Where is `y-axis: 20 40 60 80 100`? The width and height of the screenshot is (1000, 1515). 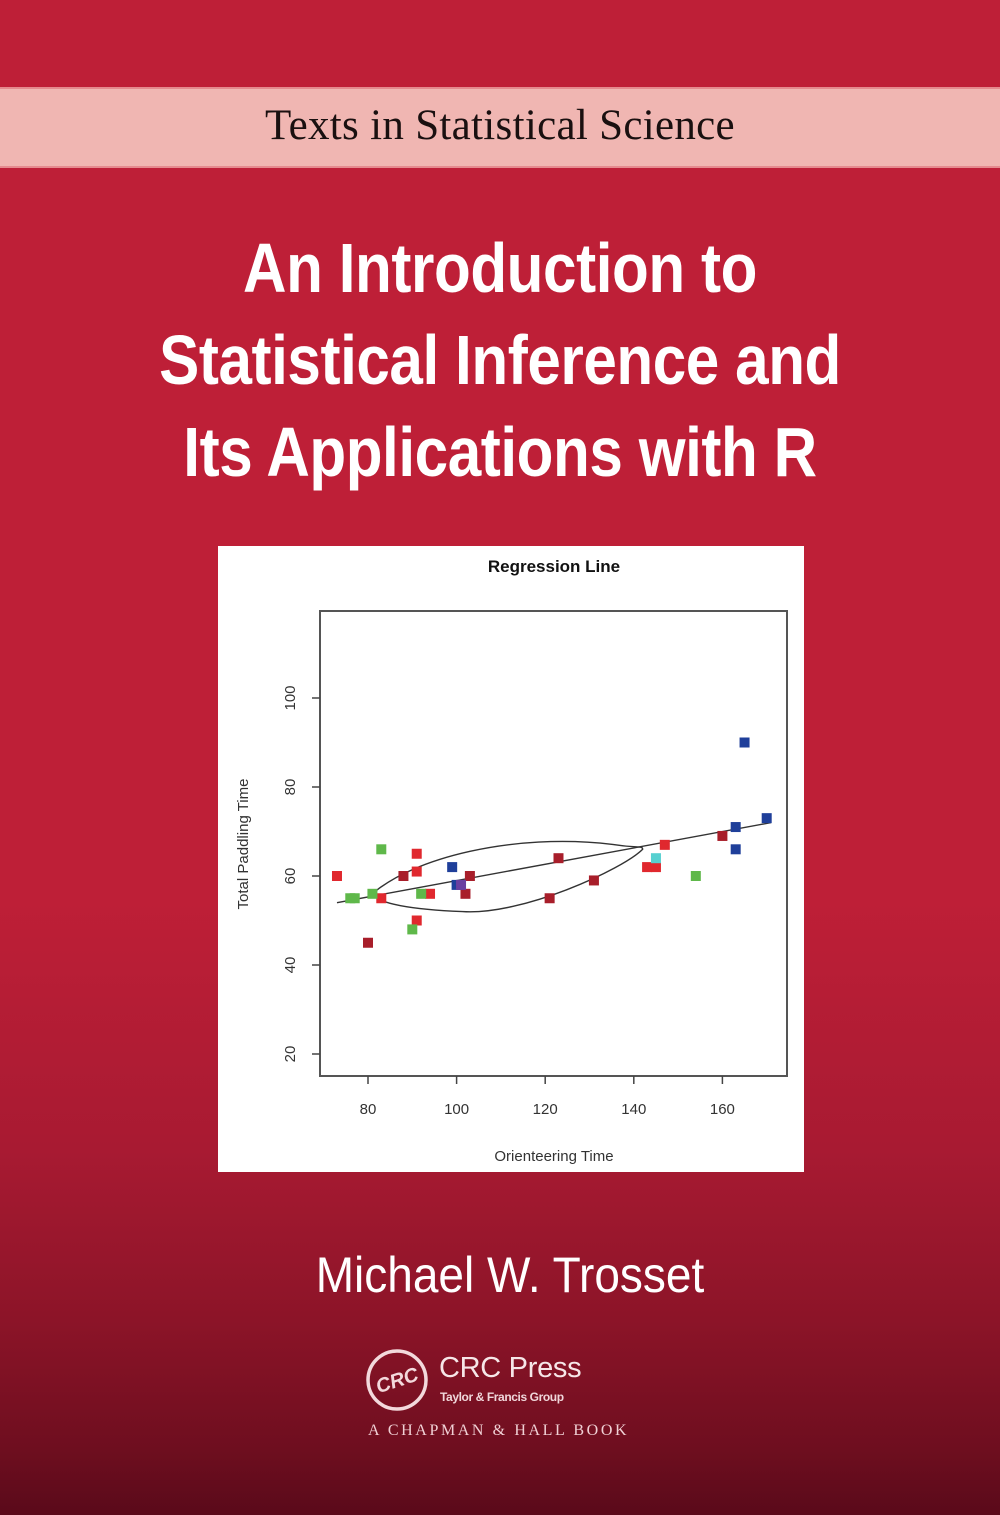 y-axis: 20 40 60 80 100 is located at coordinates (301, 873).